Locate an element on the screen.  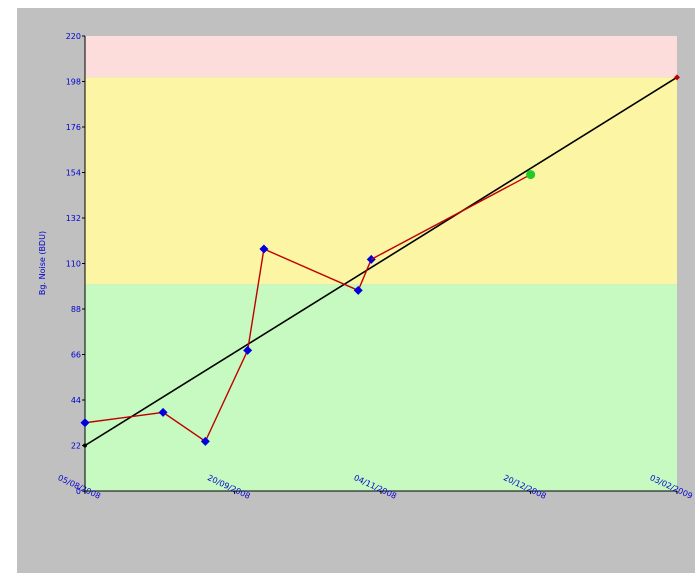
y-tick-label-3: 66 is located at coordinates (76, 355).